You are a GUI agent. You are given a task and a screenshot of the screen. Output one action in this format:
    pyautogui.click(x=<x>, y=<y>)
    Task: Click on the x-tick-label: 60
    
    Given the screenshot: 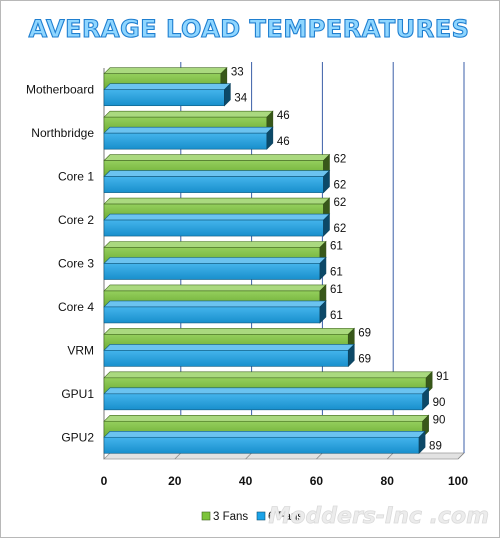 What is the action you would take?
    pyautogui.click(x=317, y=481)
    